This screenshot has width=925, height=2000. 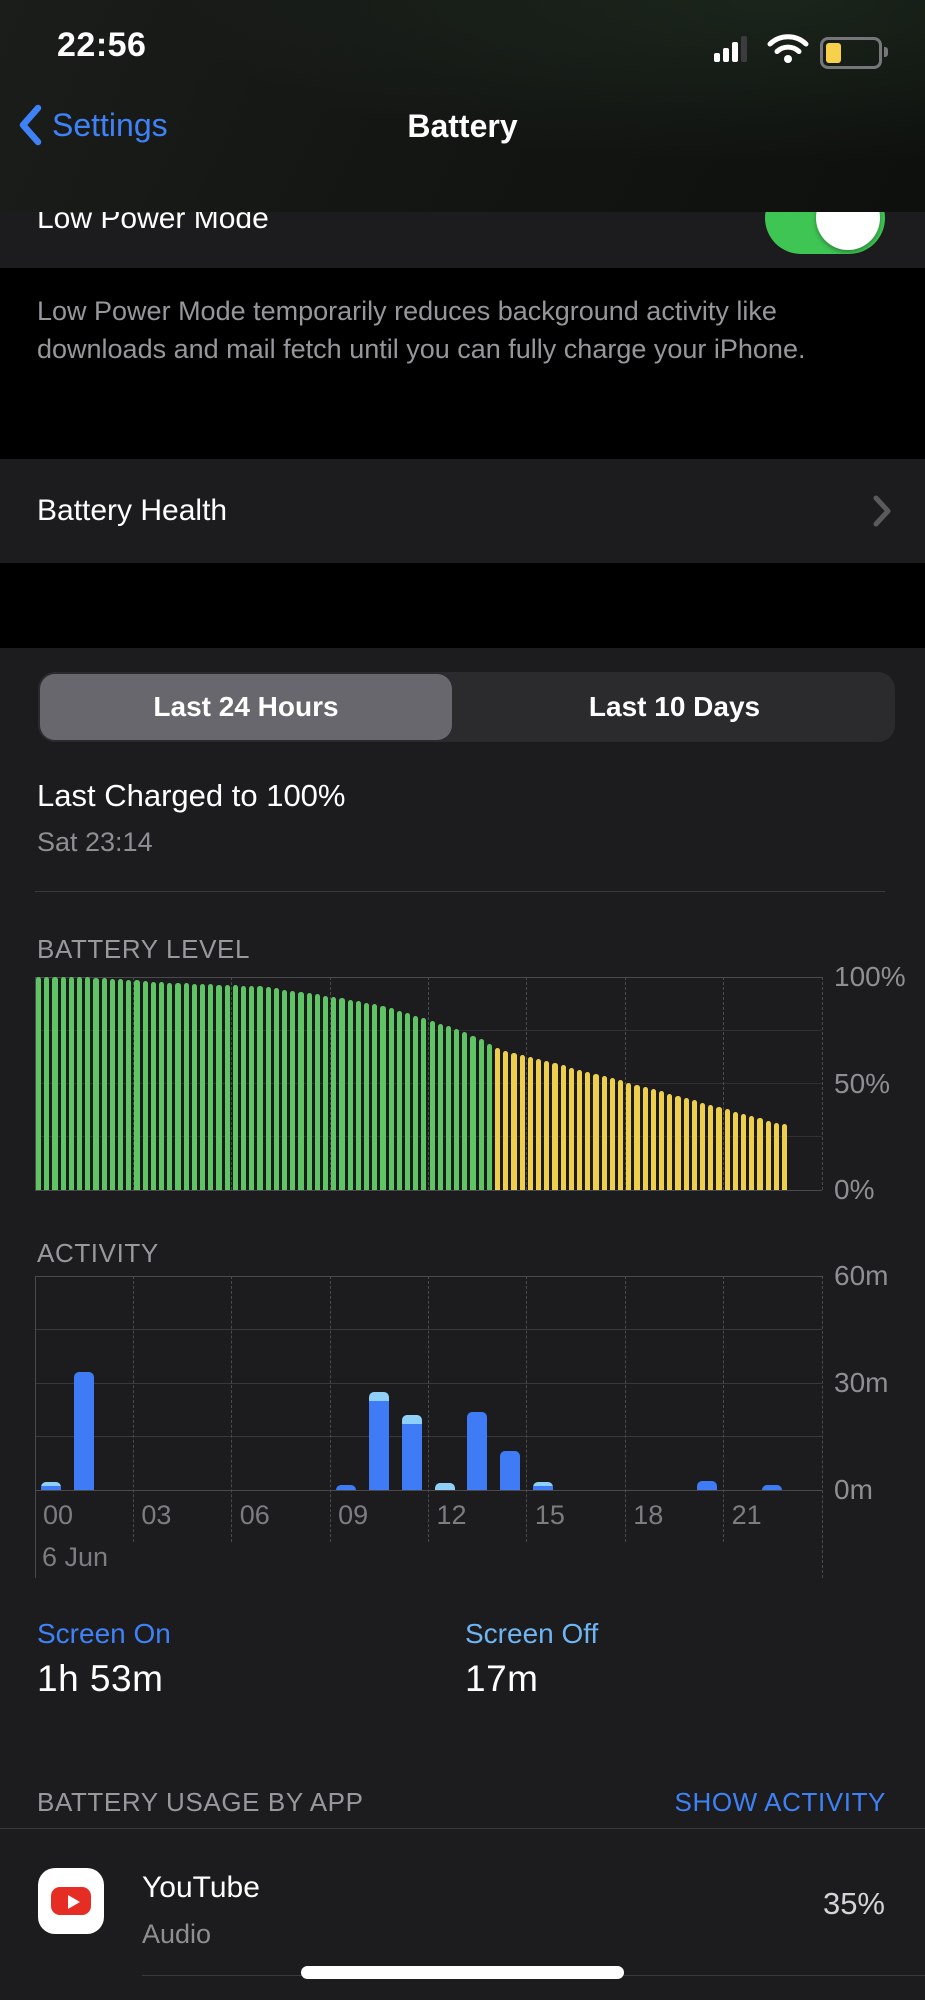 I want to click on app-usage-row-youtube: YouTube Audio 35%, so click(x=462, y=1902).